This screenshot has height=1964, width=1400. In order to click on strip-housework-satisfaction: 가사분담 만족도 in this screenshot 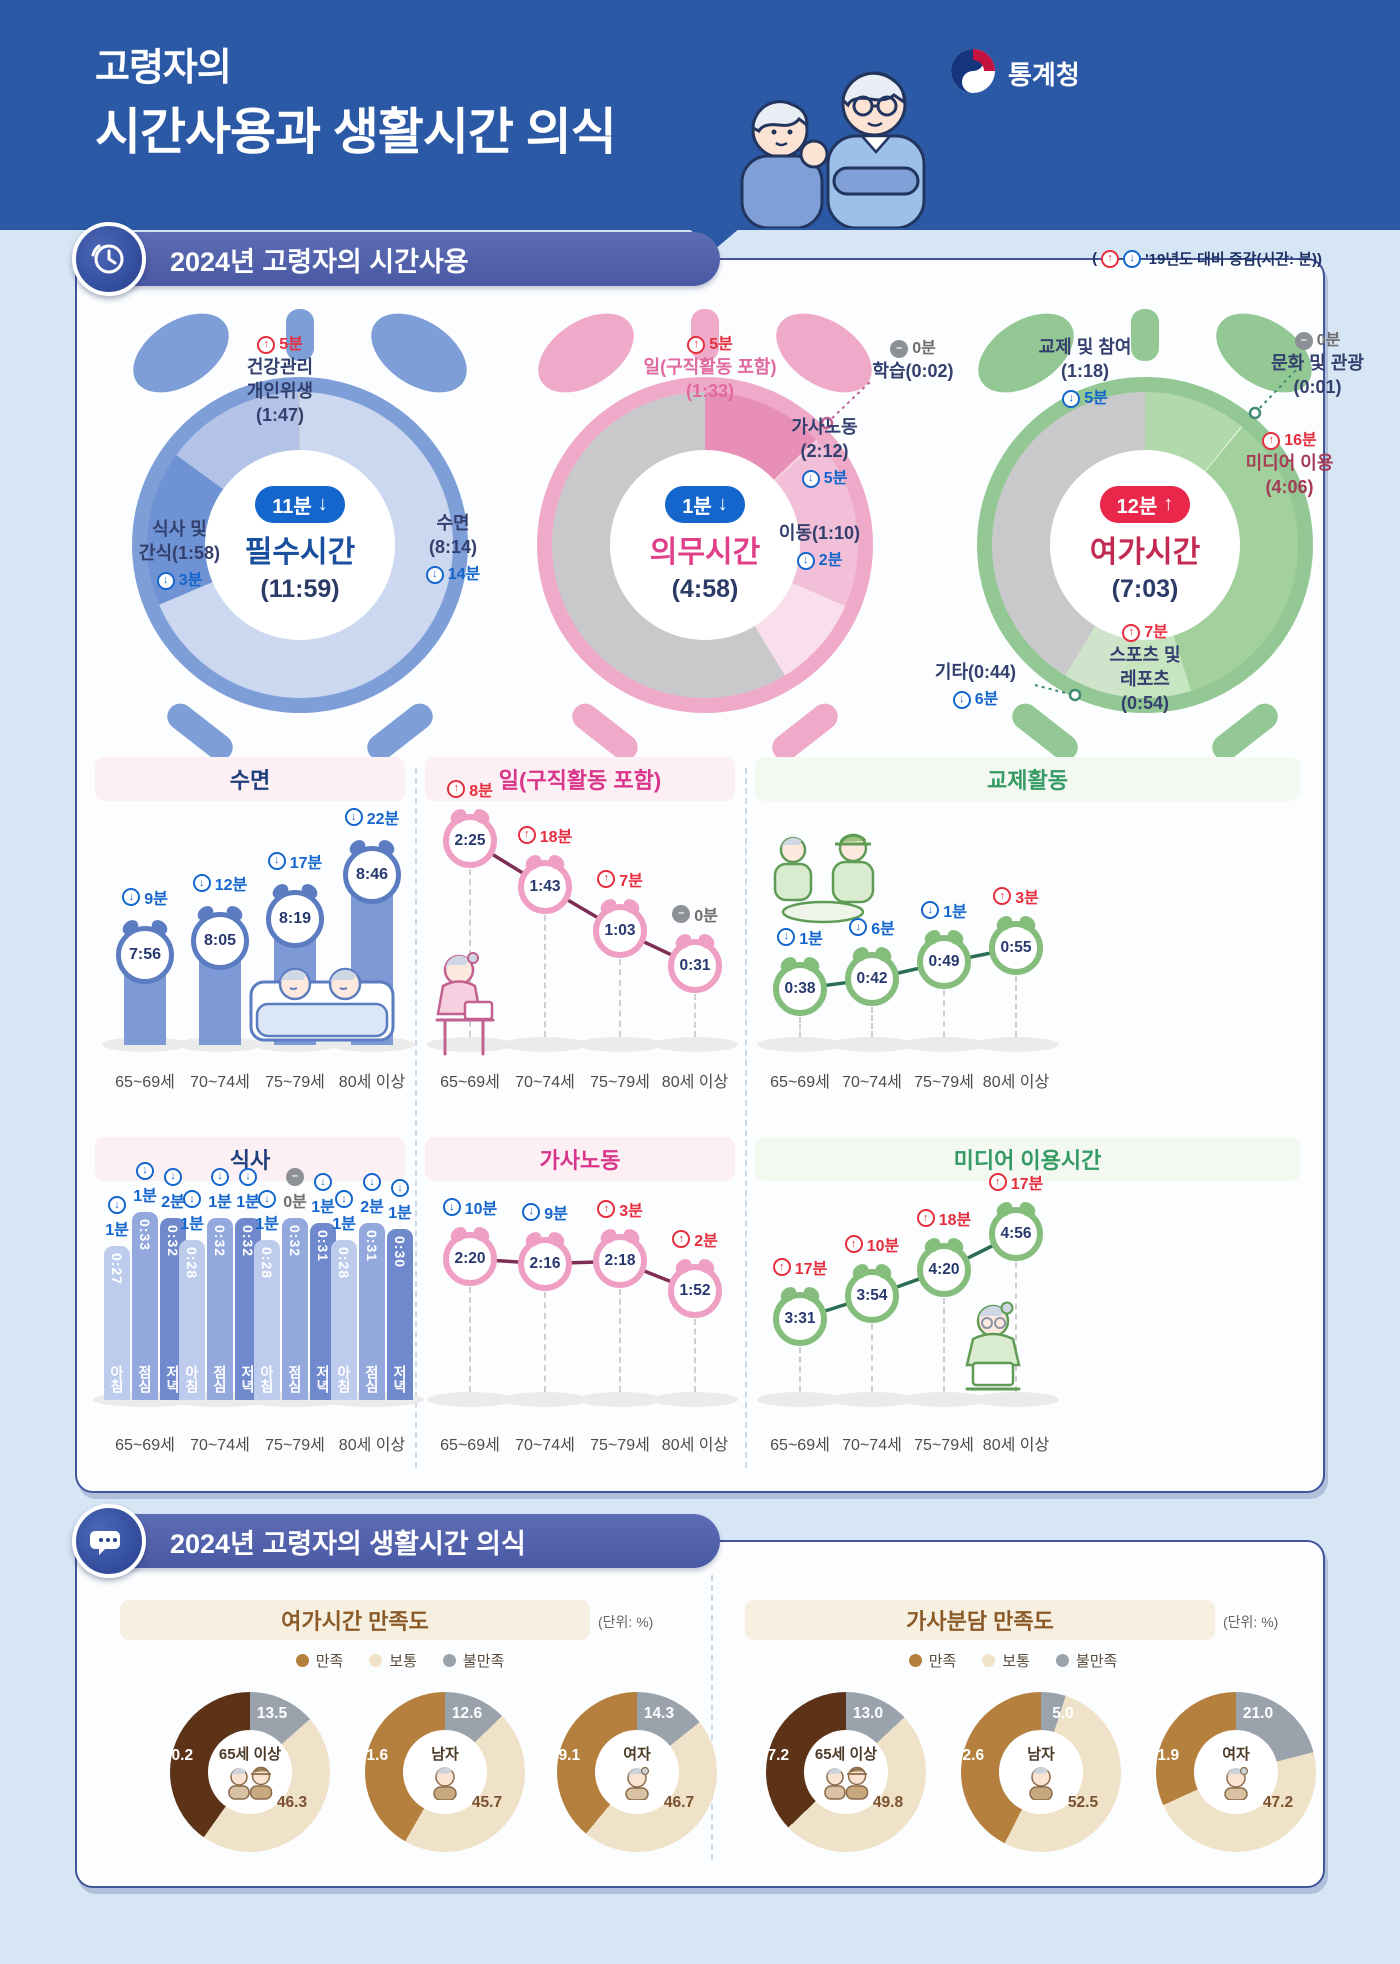, I will do `click(980, 1620)`.